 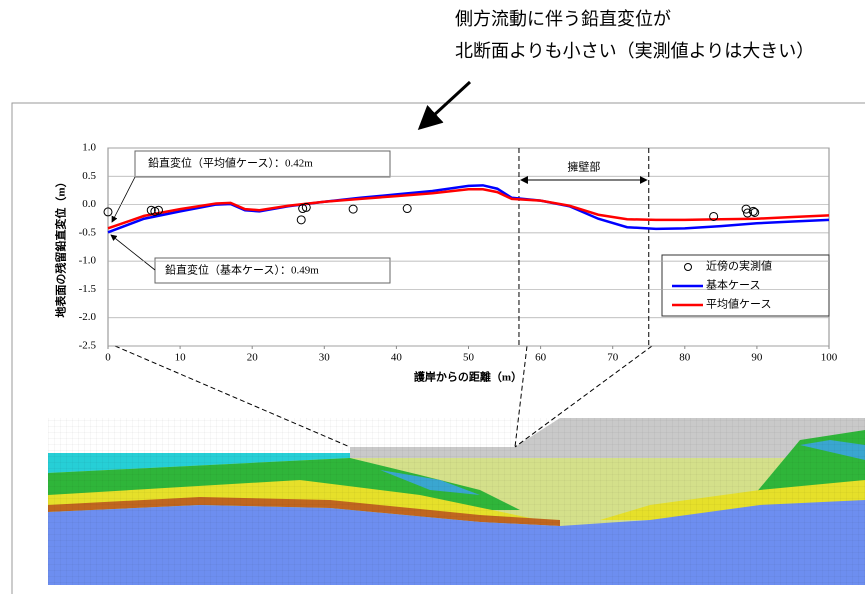 What do you see at coordinates (242, 270) in the screenshot?
I see `callout: 鉛直変位（基本ケース）：0.49m` at bounding box center [242, 270].